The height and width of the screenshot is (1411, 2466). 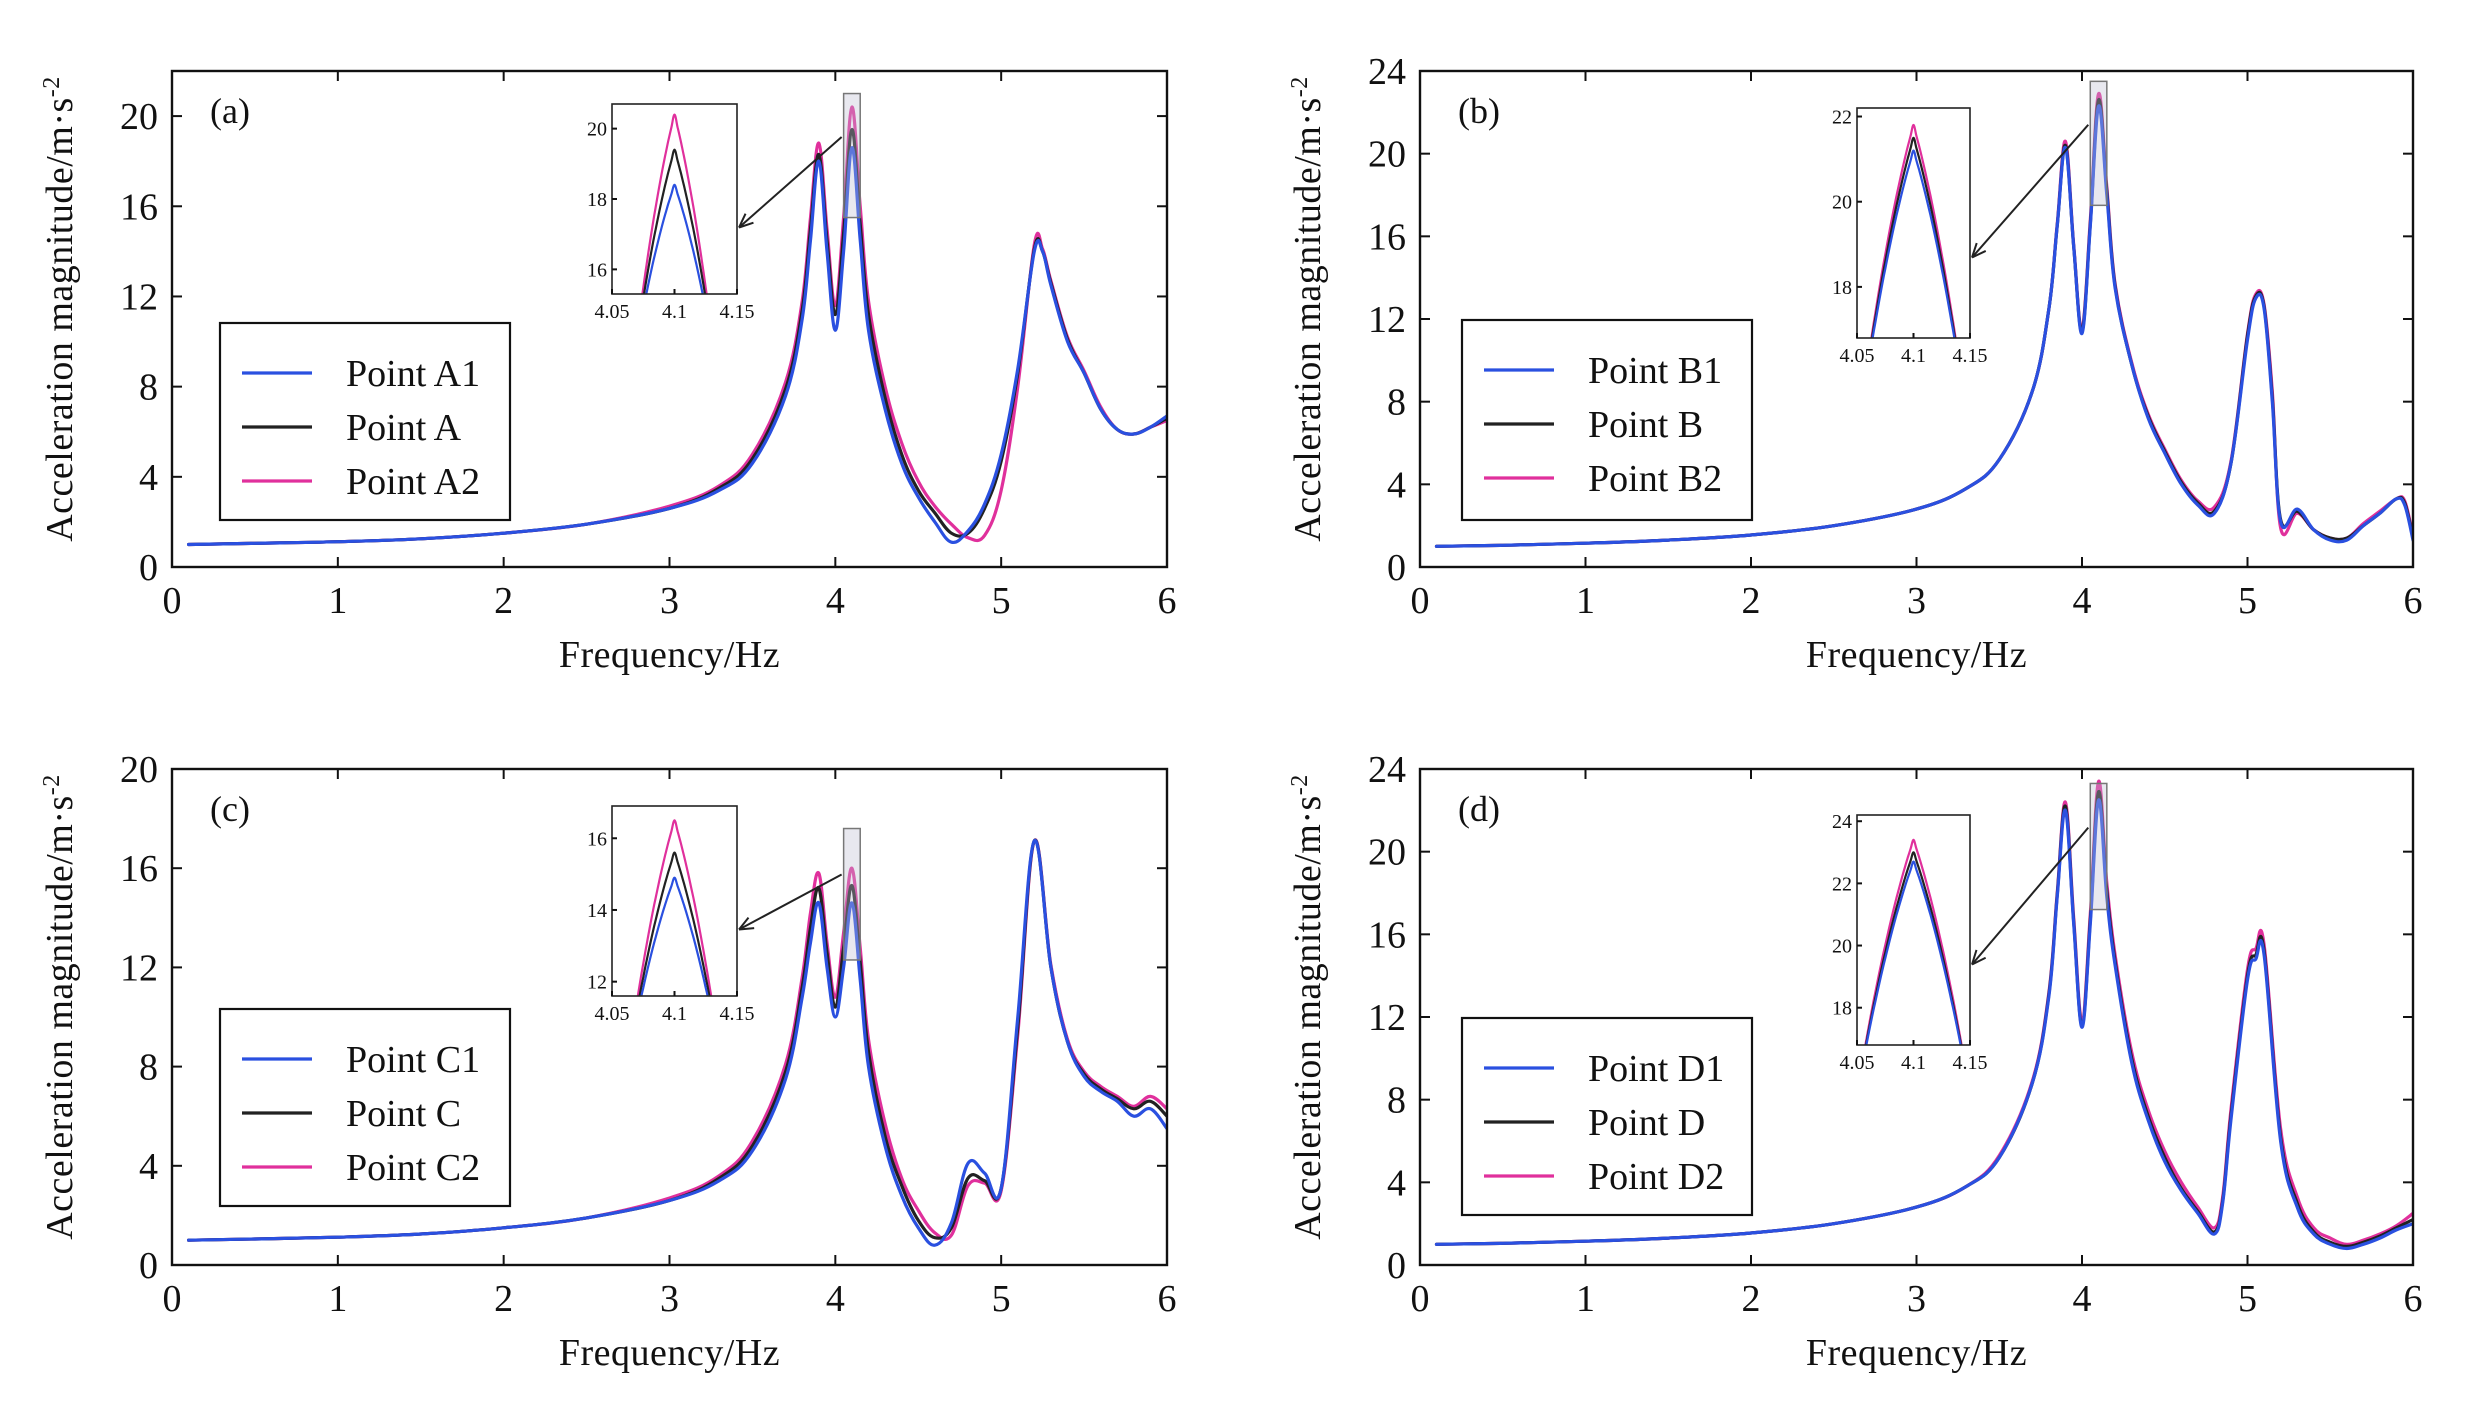 What do you see at coordinates (597, 200) in the screenshot?
I see `inset-y-tick-label: 18` at bounding box center [597, 200].